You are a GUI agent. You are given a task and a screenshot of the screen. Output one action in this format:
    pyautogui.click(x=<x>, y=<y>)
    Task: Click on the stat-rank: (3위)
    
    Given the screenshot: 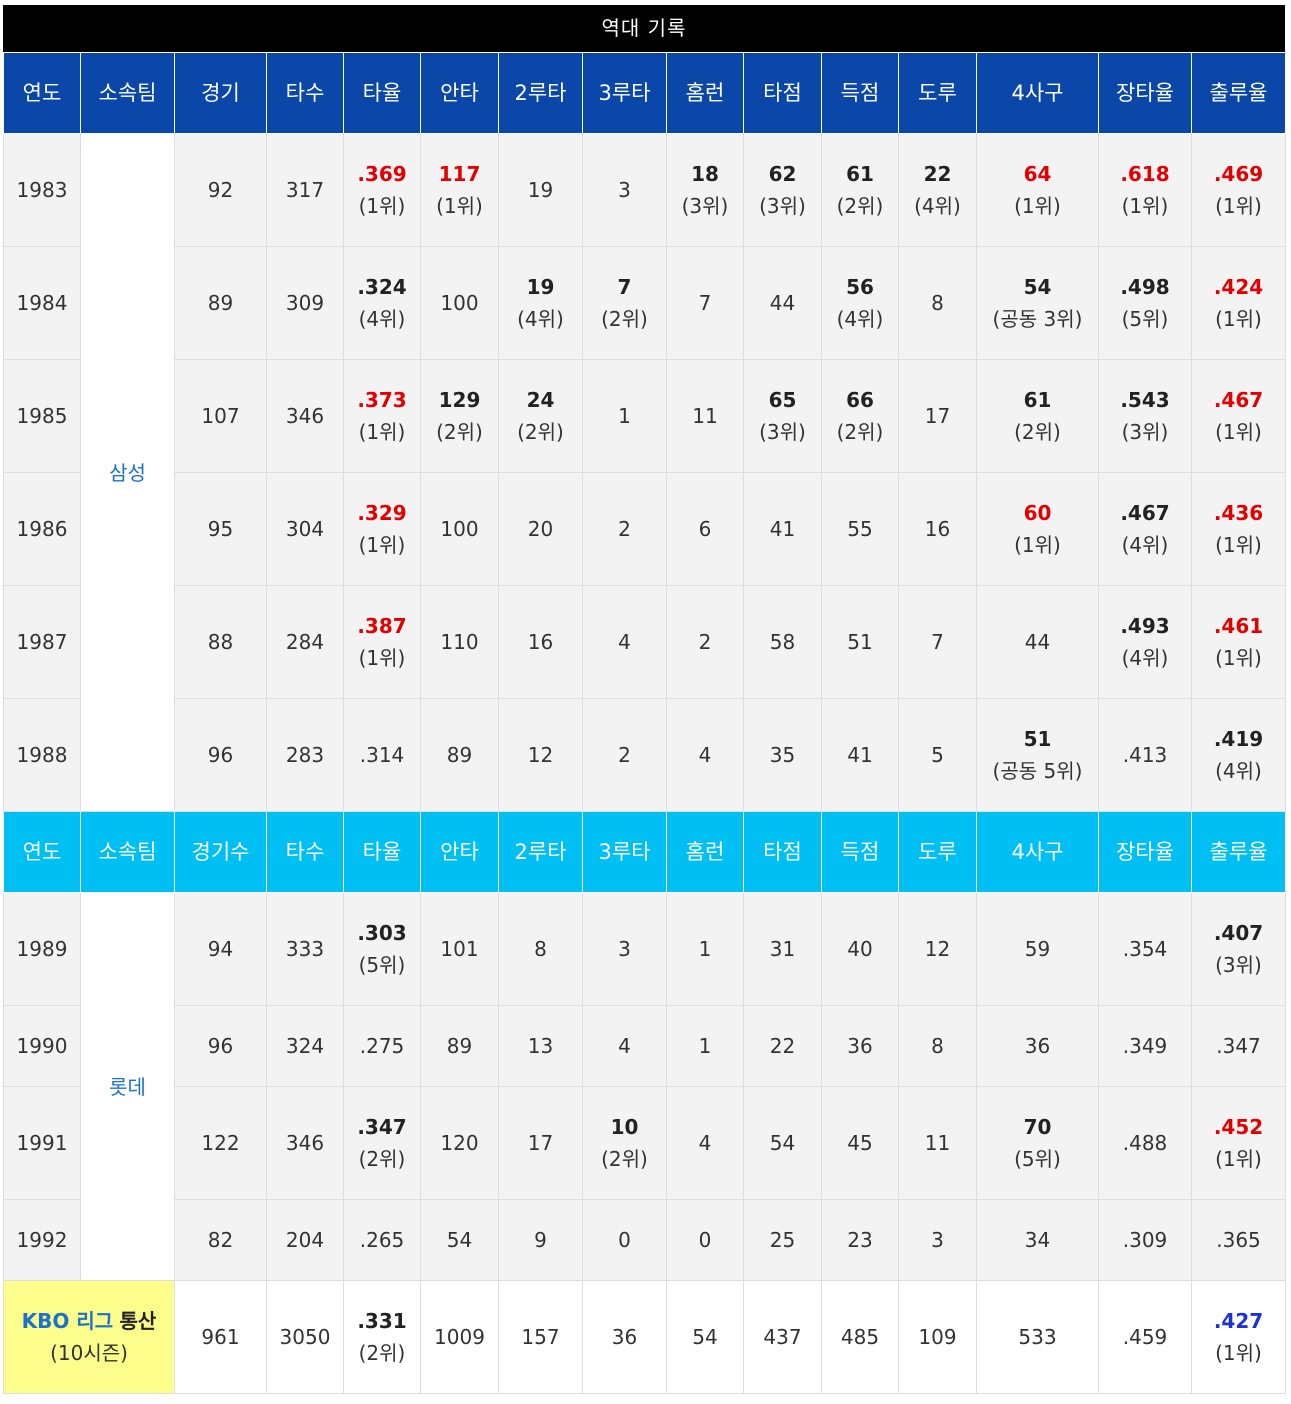 What is the action you would take?
    pyautogui.click(x=782, y=432)
    